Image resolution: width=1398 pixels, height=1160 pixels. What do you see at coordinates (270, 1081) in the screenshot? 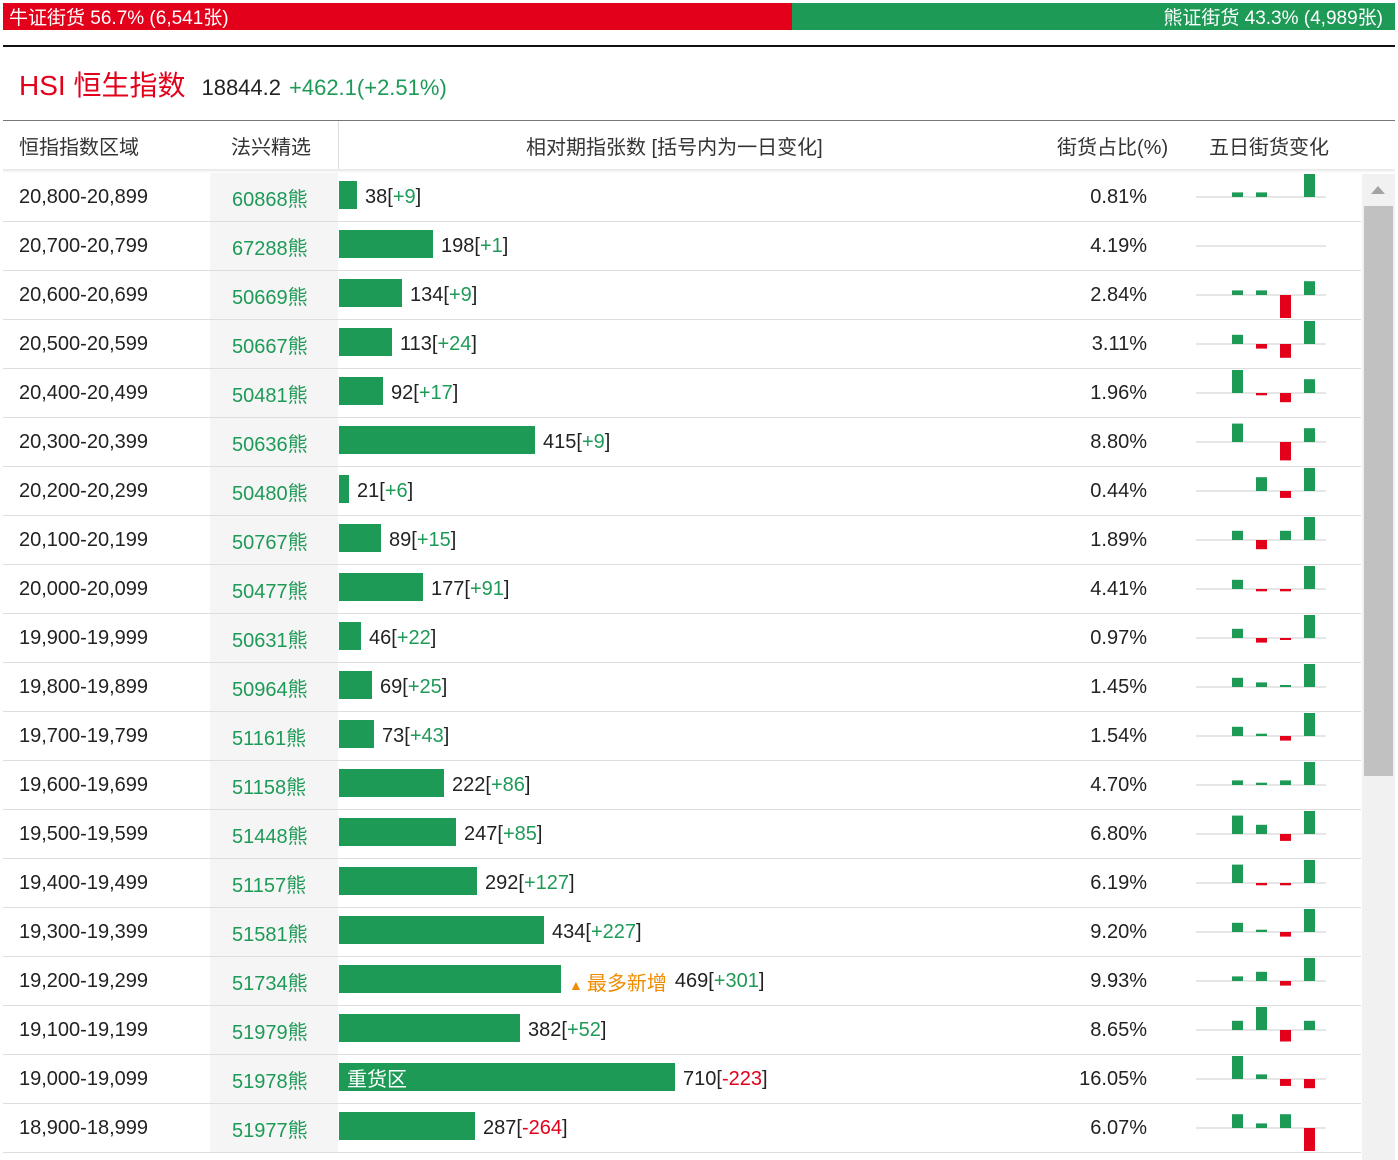
I see `warrant-code-link: 51978熊` at bounding box center [270, 1081].